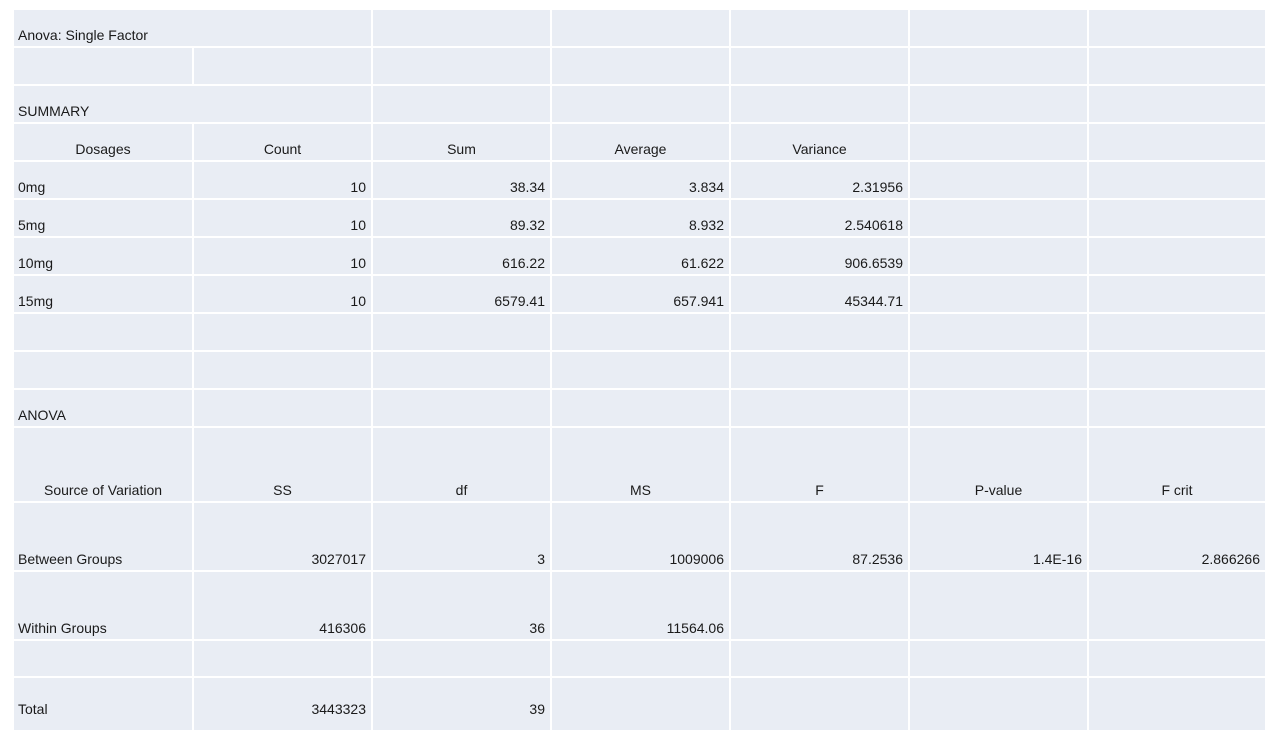 The width and height of the screenshot is (1280, 730). What do you see at coordinates (192, 28) in the screenshot?
I see `anova-title-cell: Anova: Single Factor` at bounding box center [192, 28].